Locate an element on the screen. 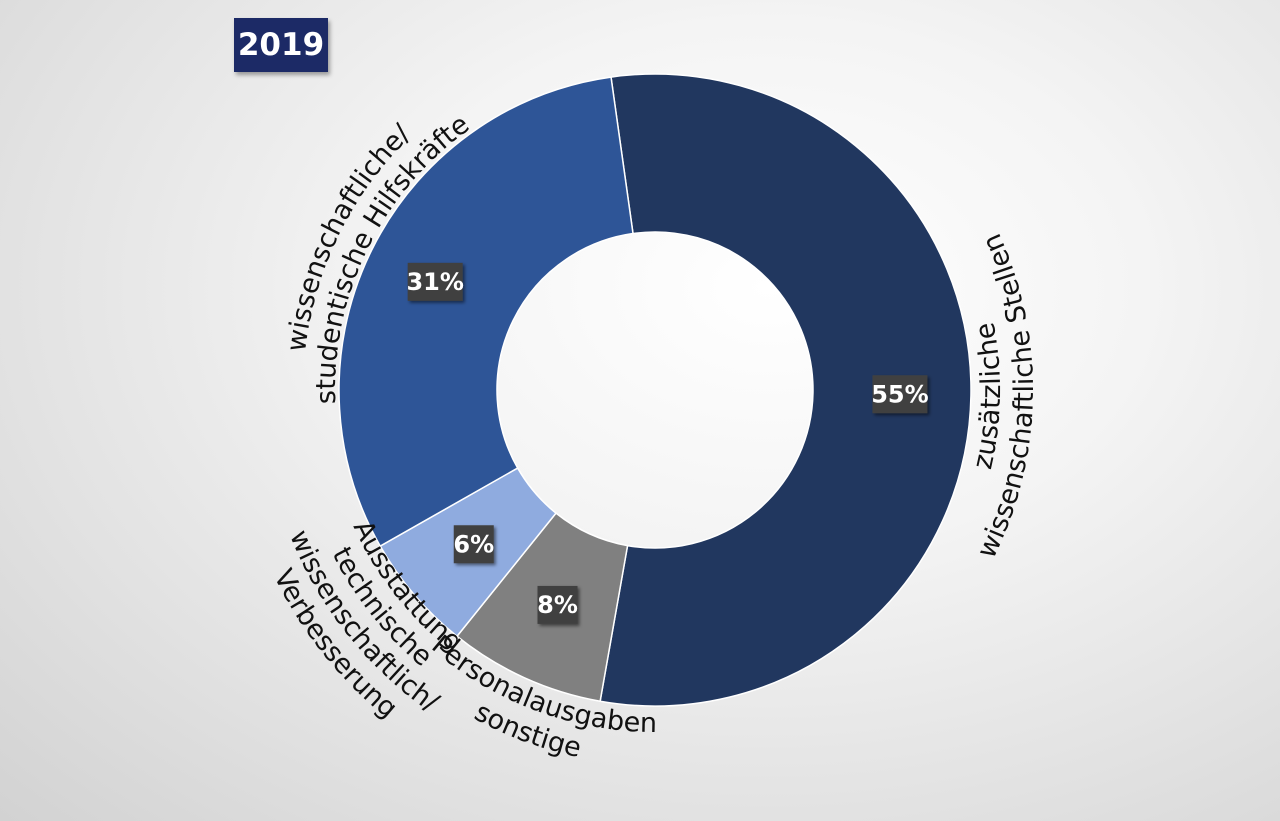  value-label-3: 6% is located at coordinates (473, 544).